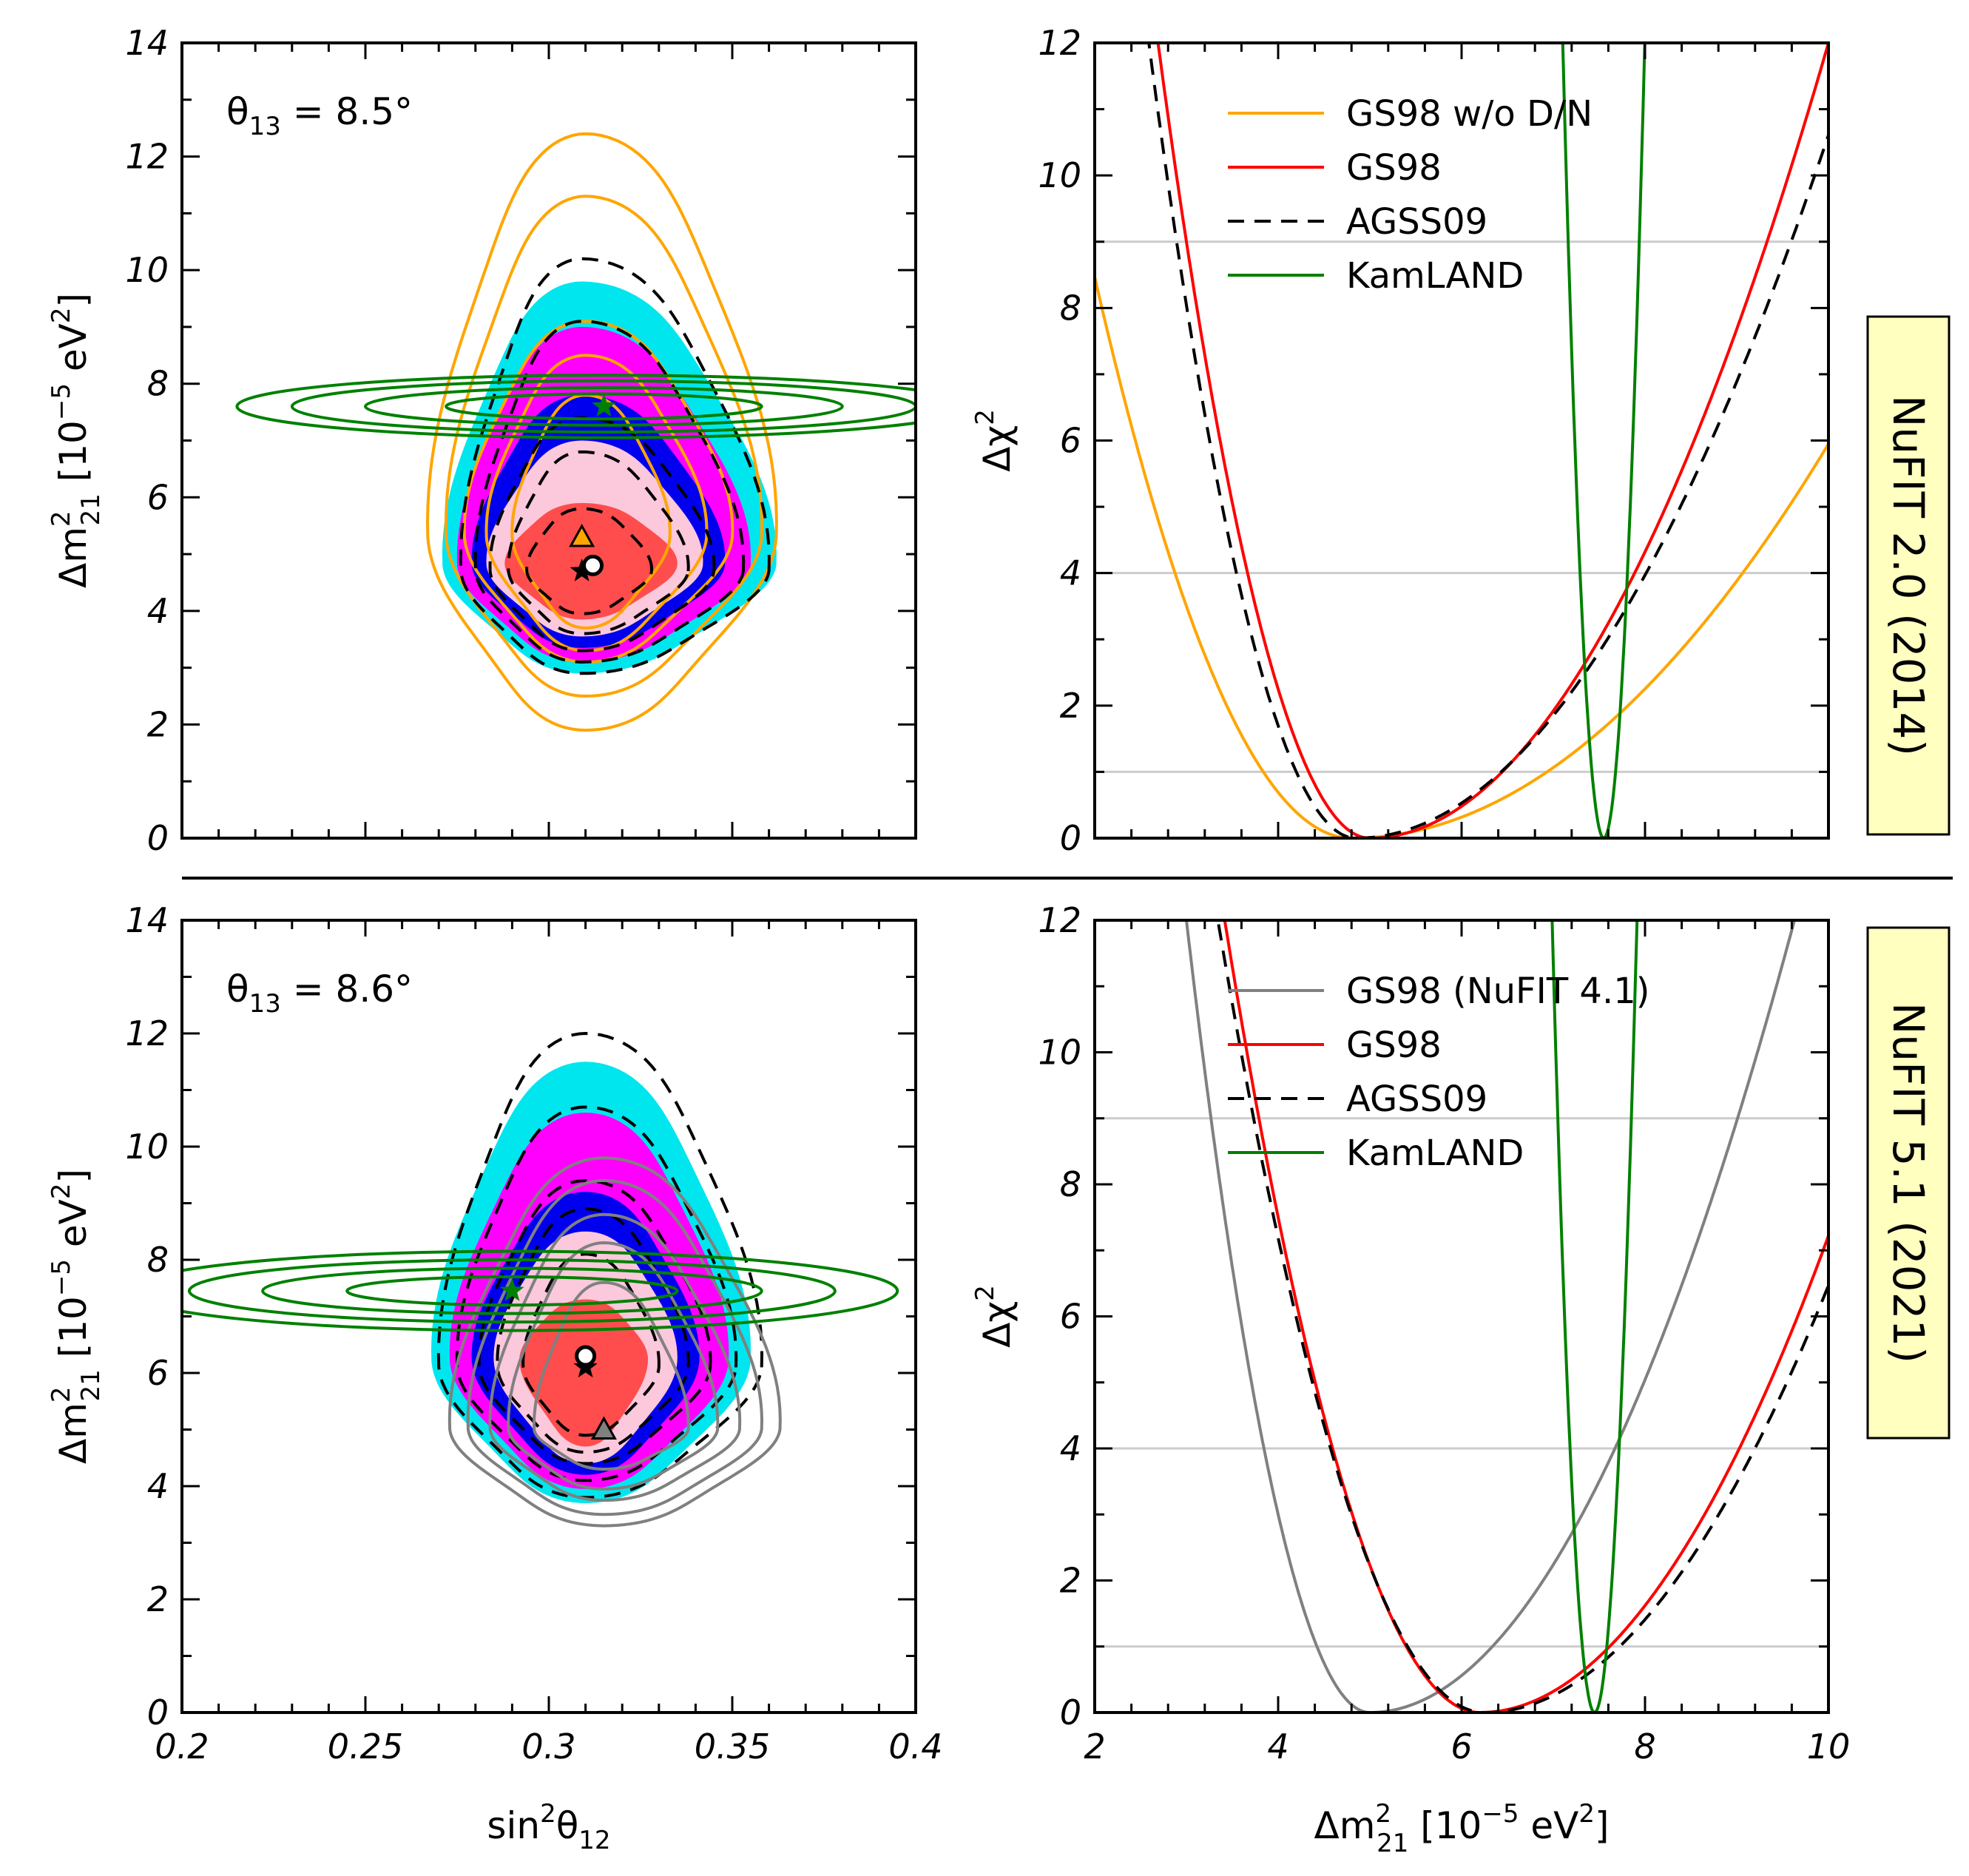 The height and width of the screenshot is (1876, 1969). Describe the element at coordinates (347, 989) in the screenshot. I see `annotation-text: = 8.6°` at that location.